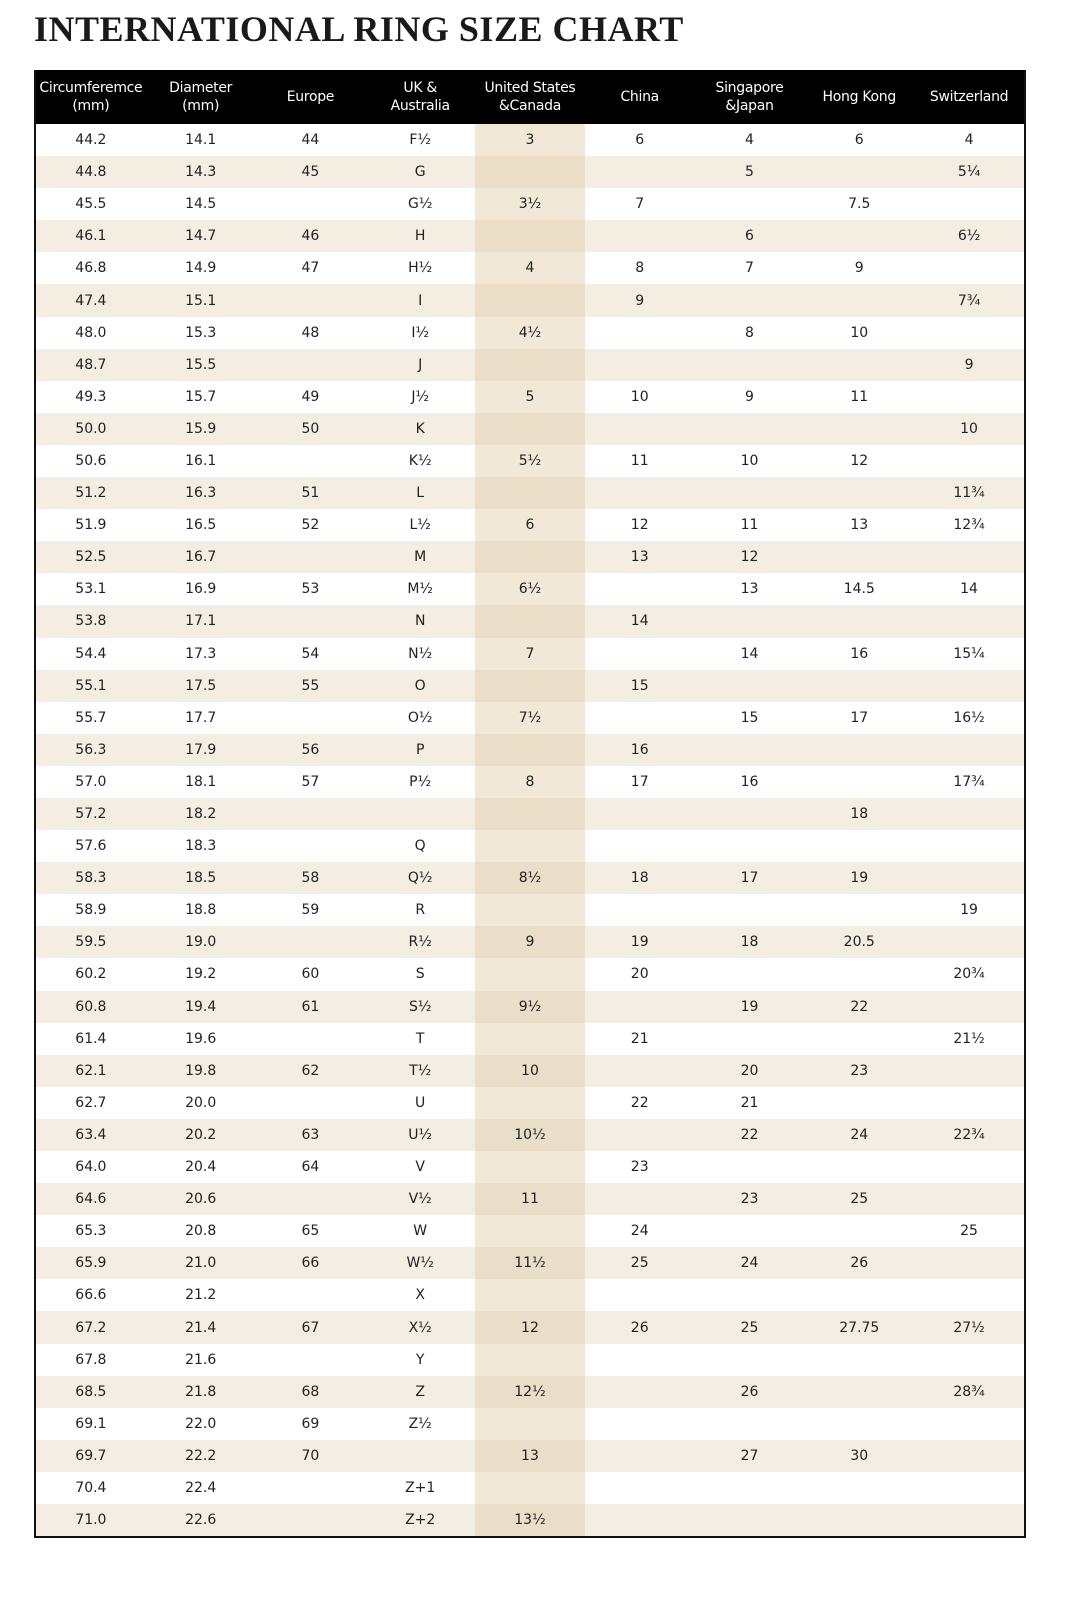 The height and width of the screenshot is (1600, 1080). I want to click on cell-diameter: 21.2, so click(201, 1295).